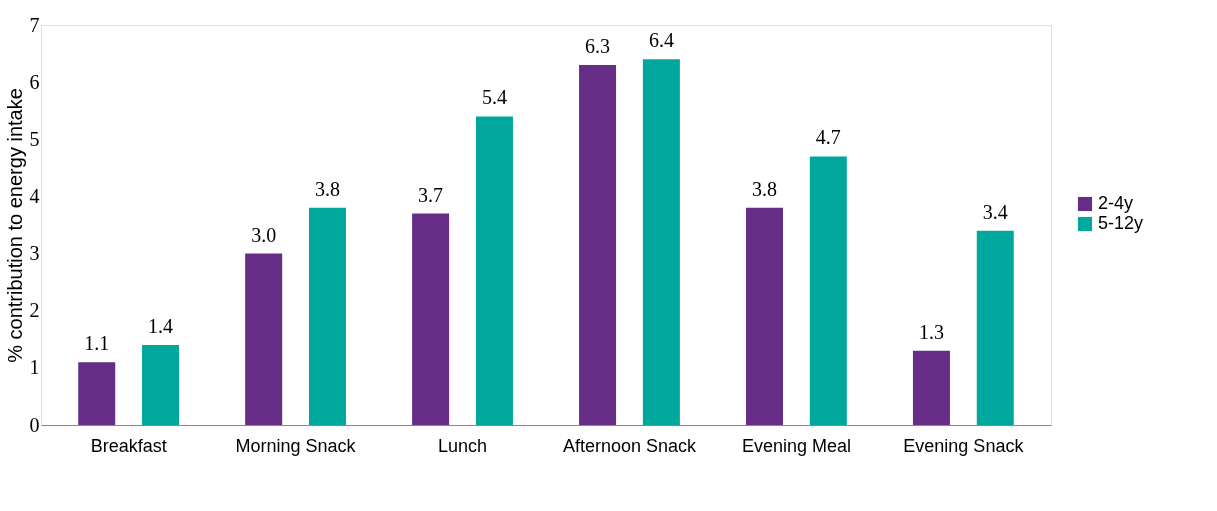 The height and width of the screenshot is (511, 1217). What do you see at coordinates (296, 445) in the screenshot?
I see `x-tick-label: Morning Snack` at bounding box center [296, 445].